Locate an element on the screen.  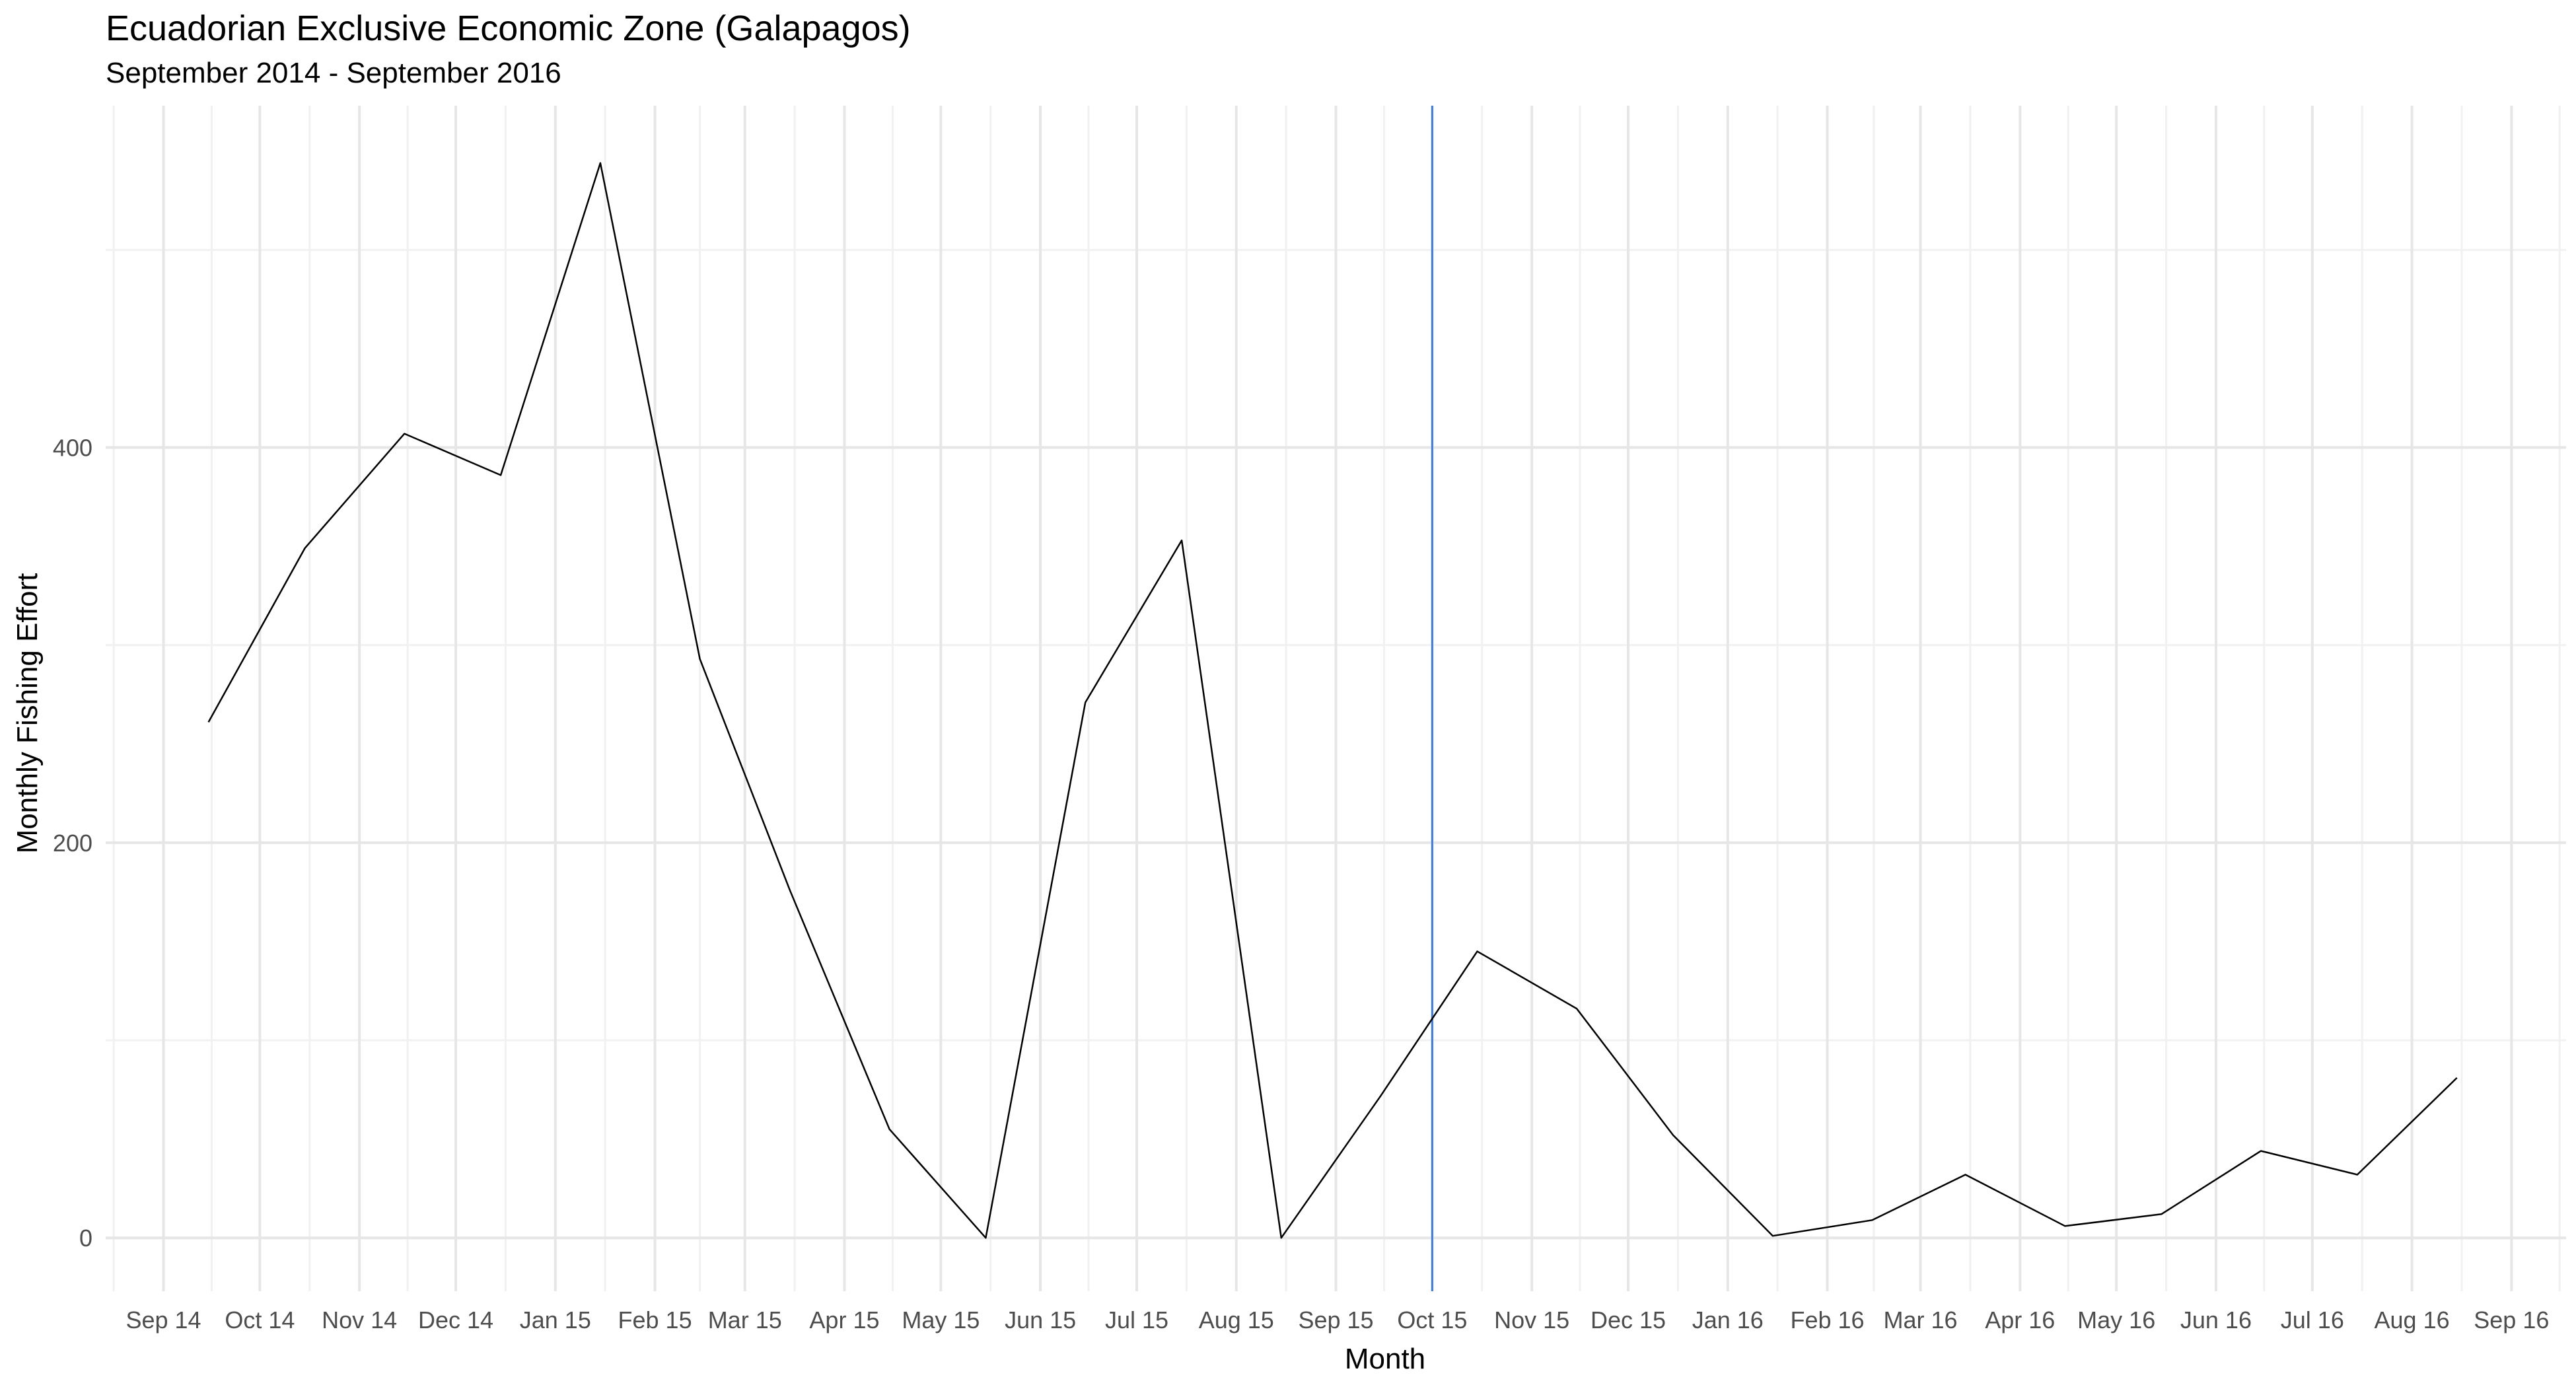
x-tick-label: Jul 15 is located at coordinates (1136, 1320).